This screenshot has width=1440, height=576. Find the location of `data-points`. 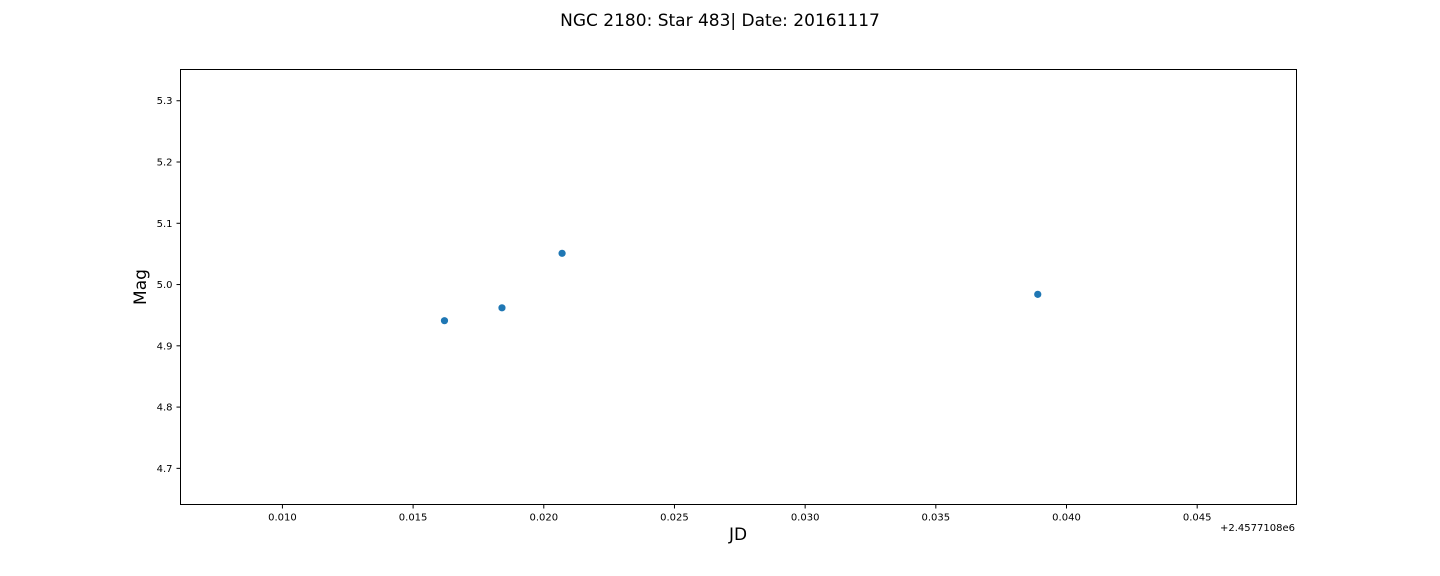

data-points is located at coordinates (741, 287).